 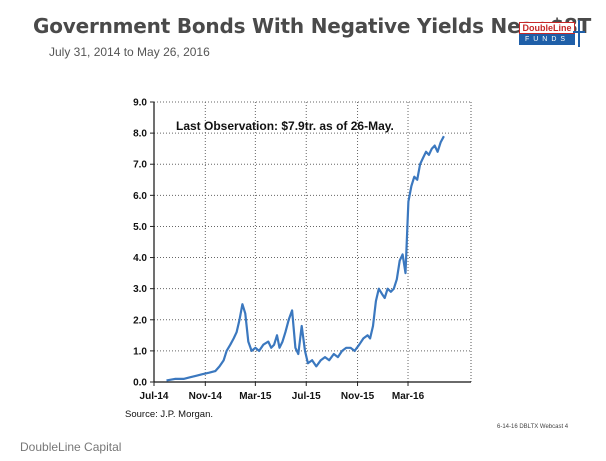 What do you see at coordinates (140, 320) in the screenshot?
I see `y-tick-label: 2.0` at bounding box center [140, 320].